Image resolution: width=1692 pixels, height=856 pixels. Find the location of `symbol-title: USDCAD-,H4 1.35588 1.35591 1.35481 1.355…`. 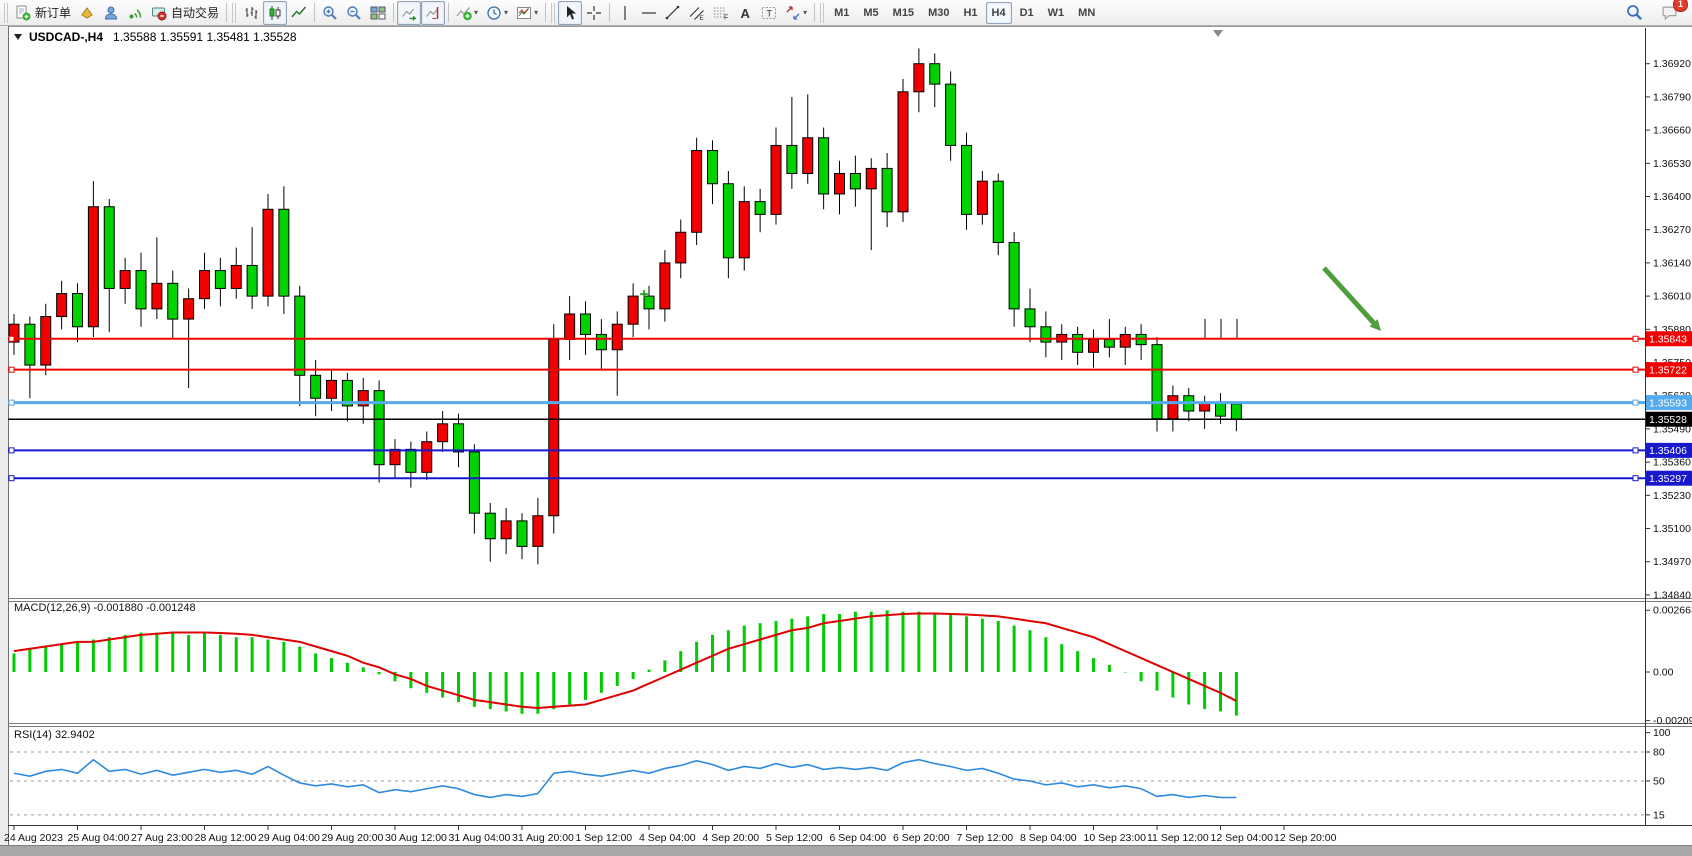

symbol-title: USDCAD-,H4 1.35588 1.35591 1.35481 1.355… is located at coordinates (155, 37).